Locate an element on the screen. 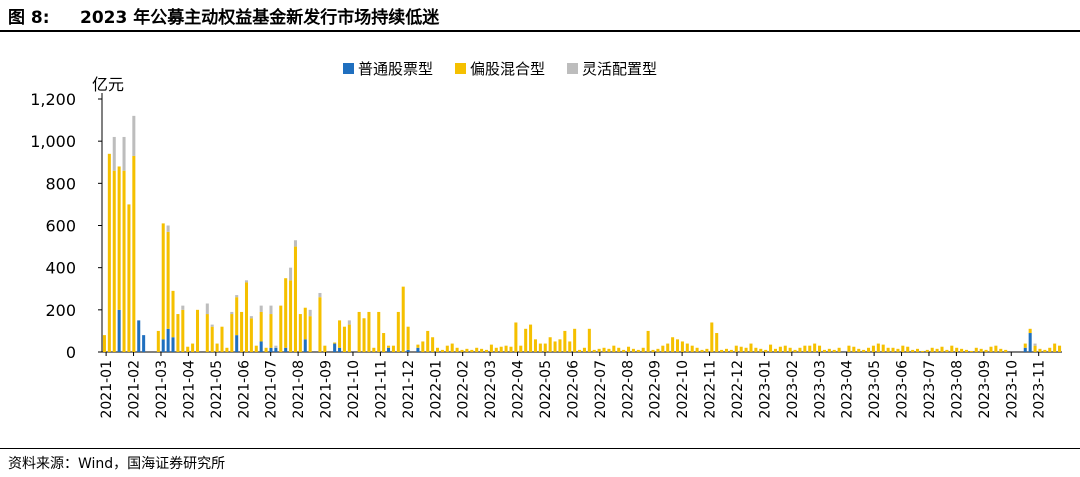 The image size is (1080, 477). source-note: 资料来源：Wind，国海证券研究所 is located at coordinates (117, 464).